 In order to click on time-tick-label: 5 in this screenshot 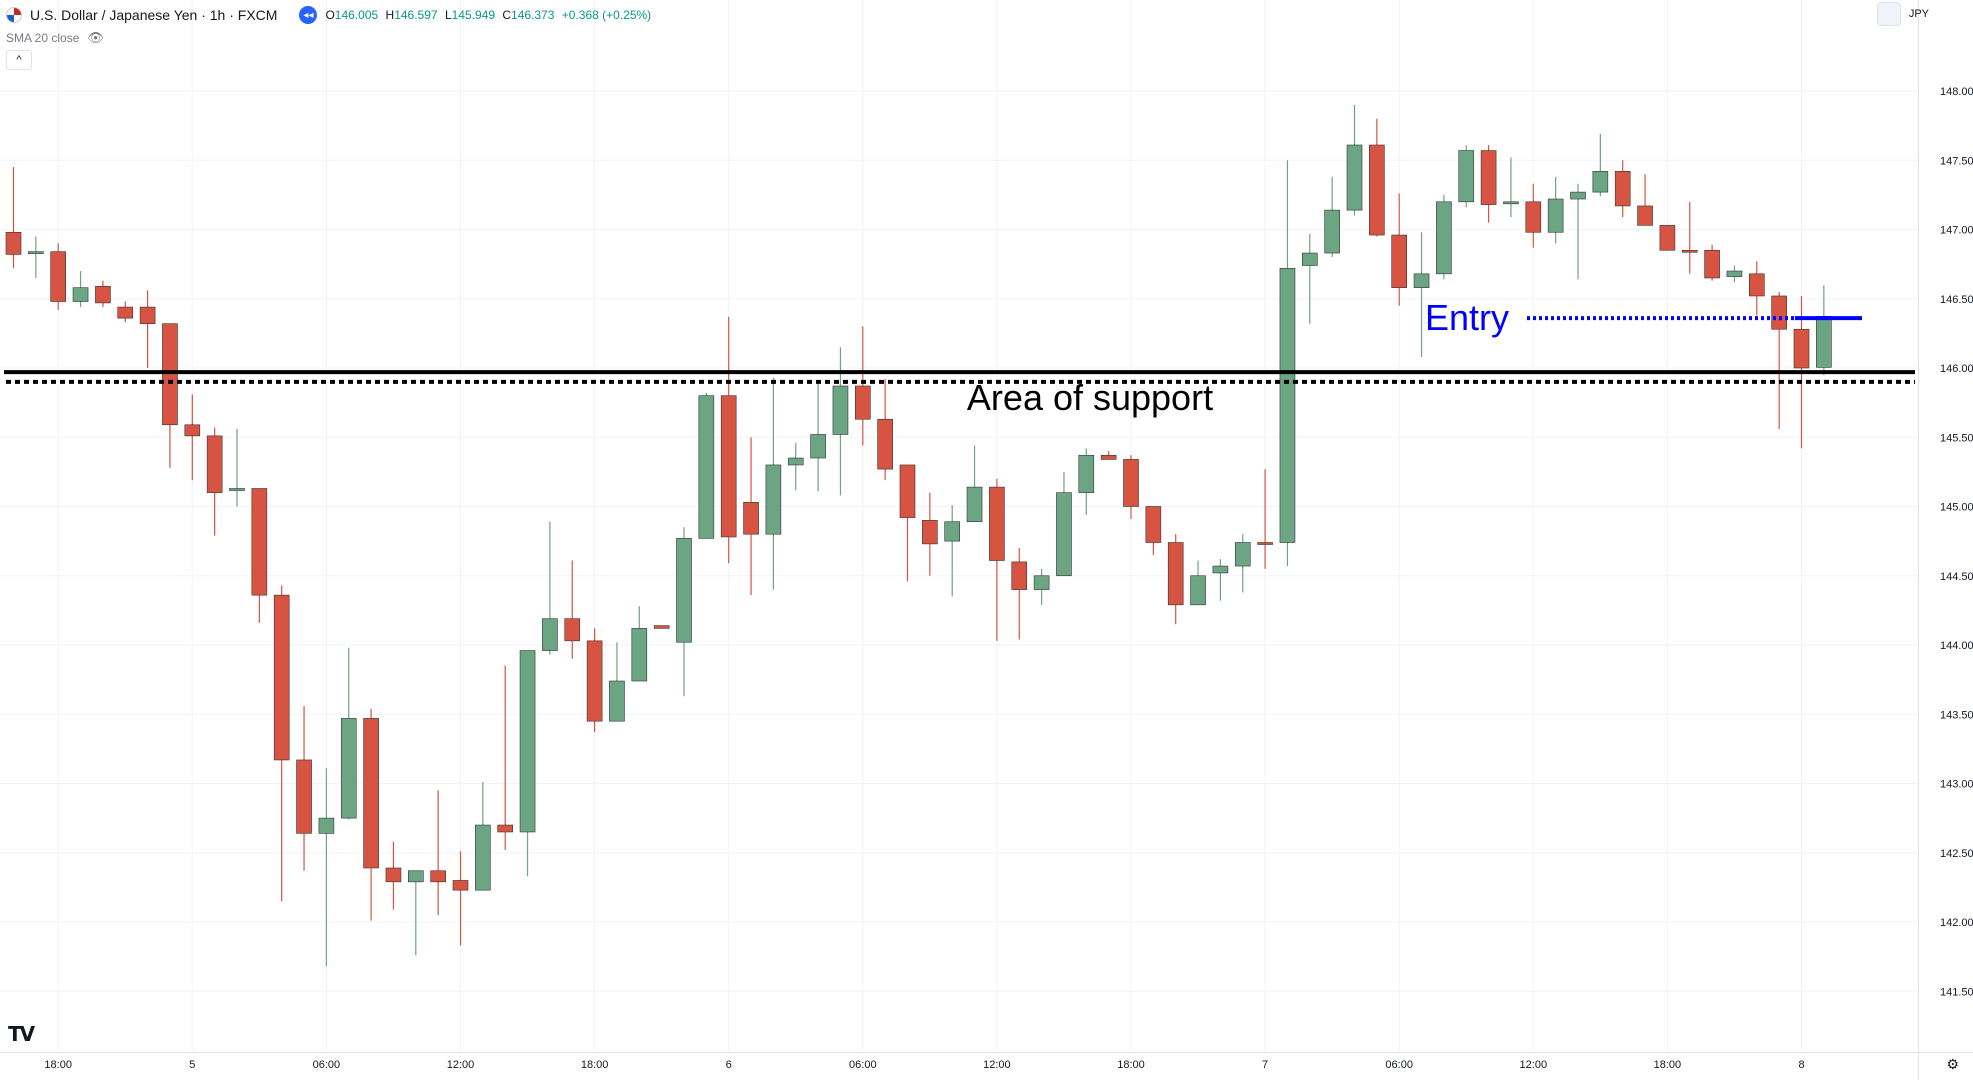, I will do `click(192, 1065)`.